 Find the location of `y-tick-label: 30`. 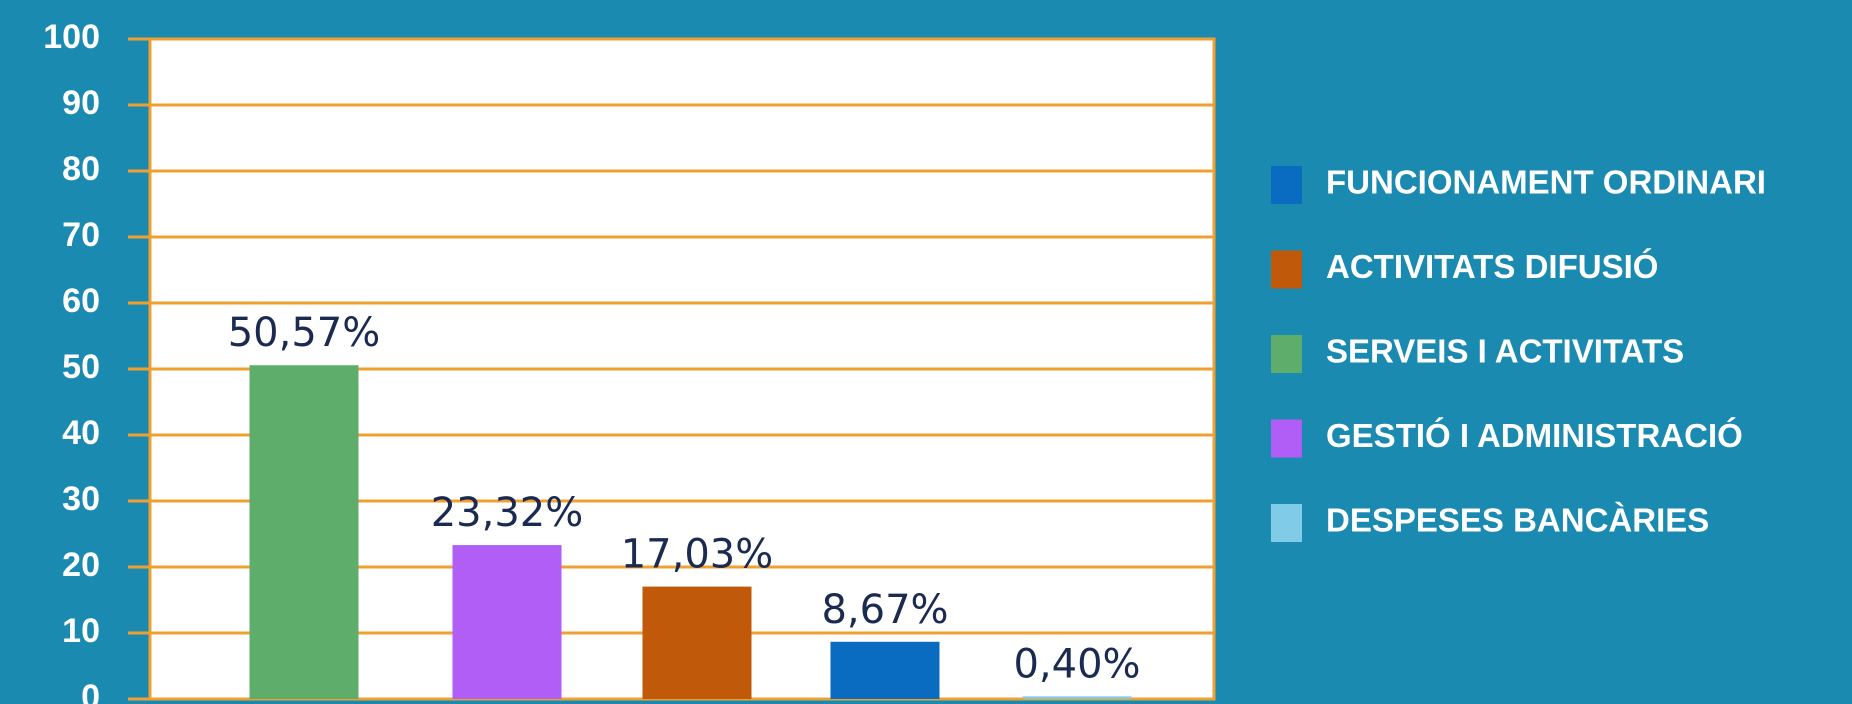

y-tick-label: 30 is located at coordinates (81, 499).